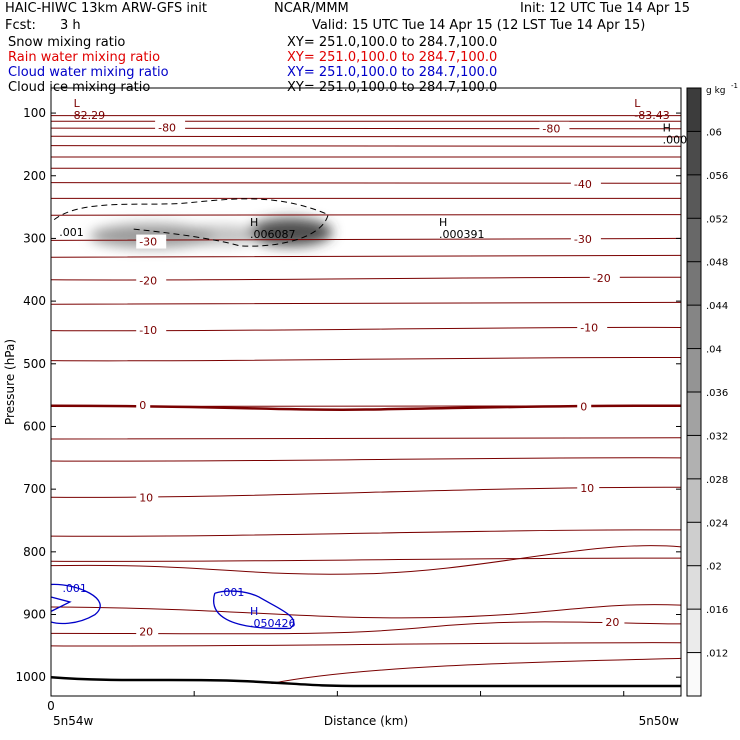  Describe the element at coordinates (75, 604) in the screenshot. I see `cloud-water-contour-west` at that location.